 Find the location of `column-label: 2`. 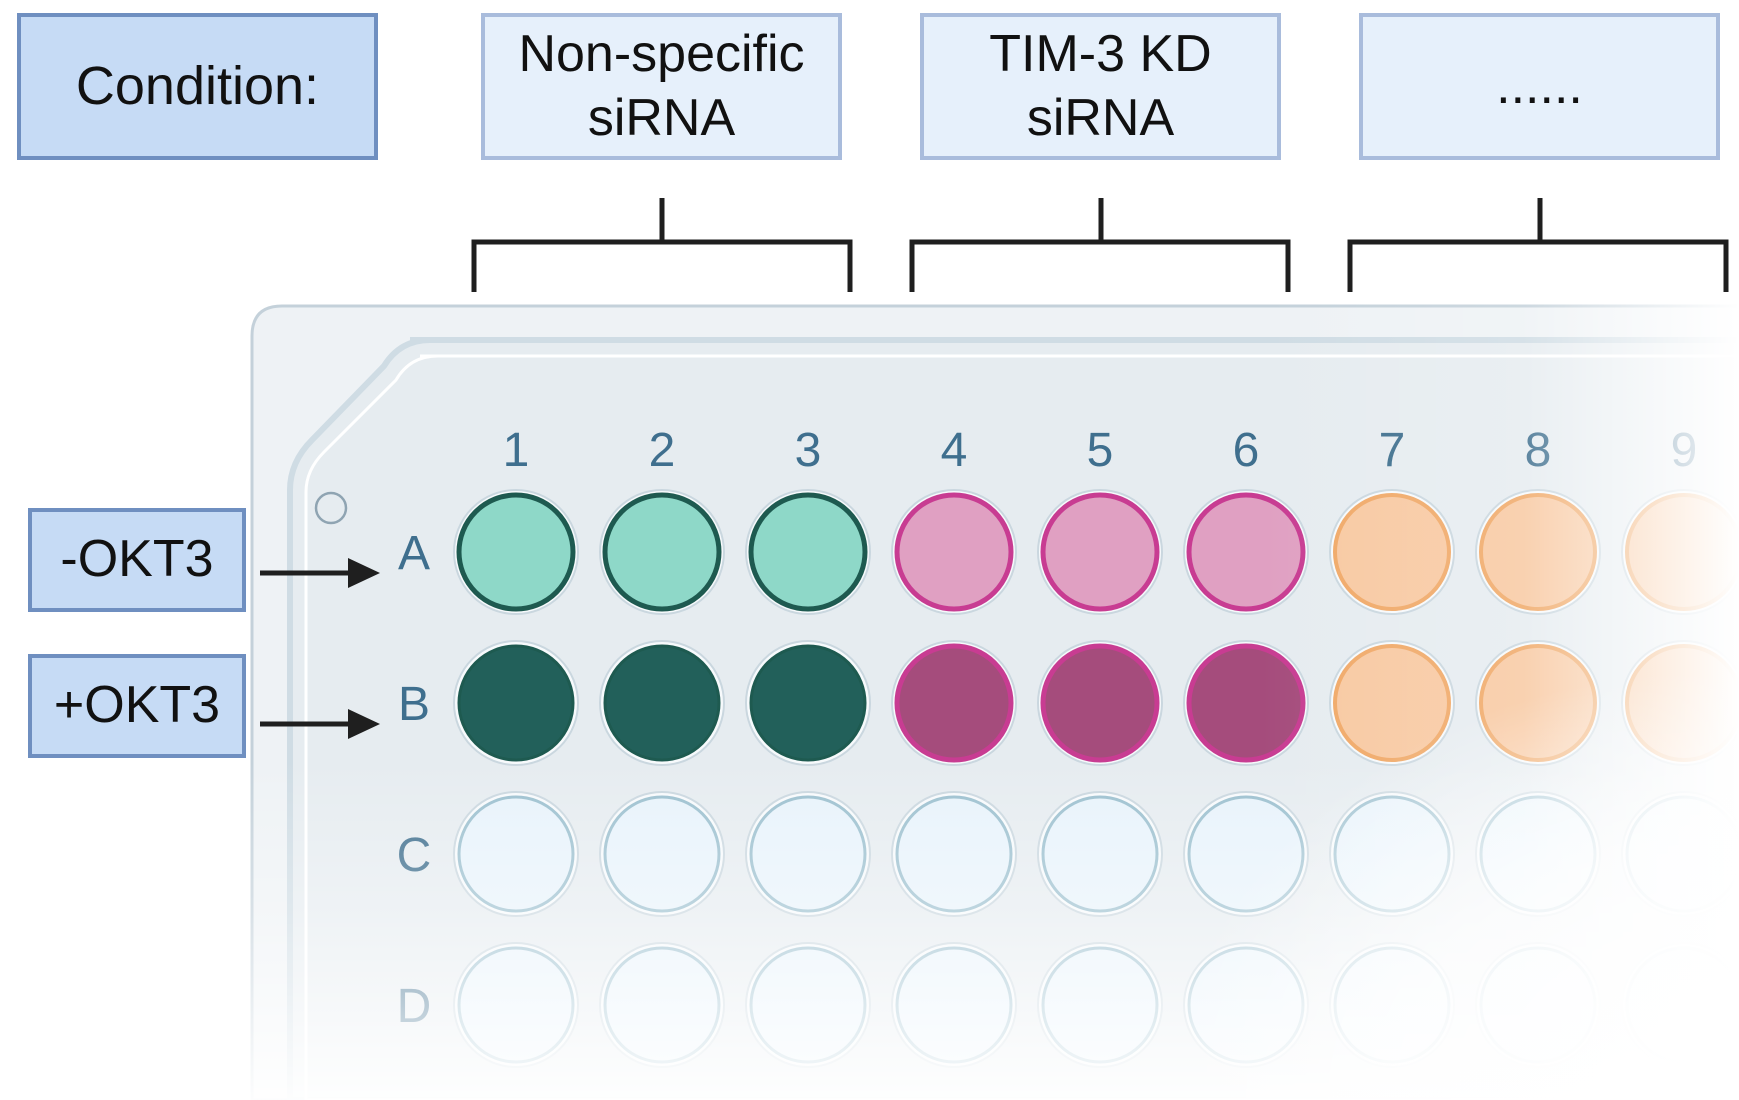

column-label: 2 is located at coordinates (662, 450).